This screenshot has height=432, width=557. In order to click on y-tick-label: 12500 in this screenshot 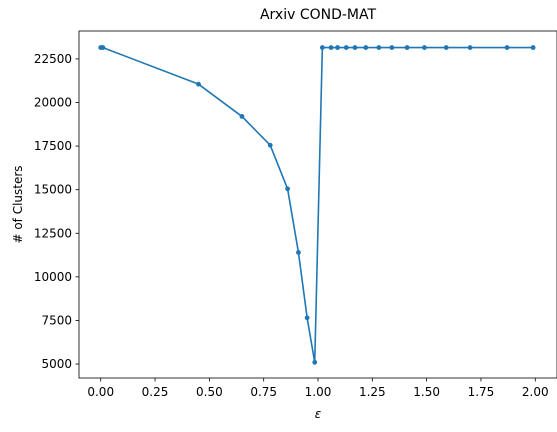, I will do `click(53, 233)`.